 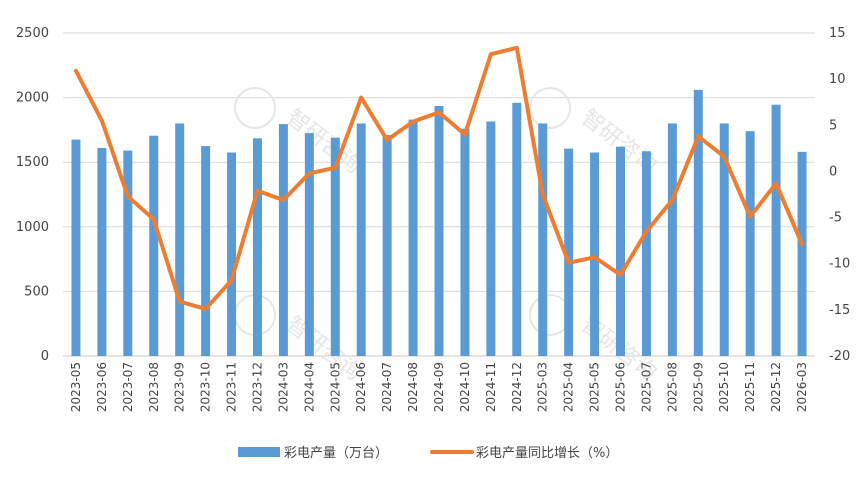 I want to click on y-left-tick-label: 1000, so click(x=32, y=227).